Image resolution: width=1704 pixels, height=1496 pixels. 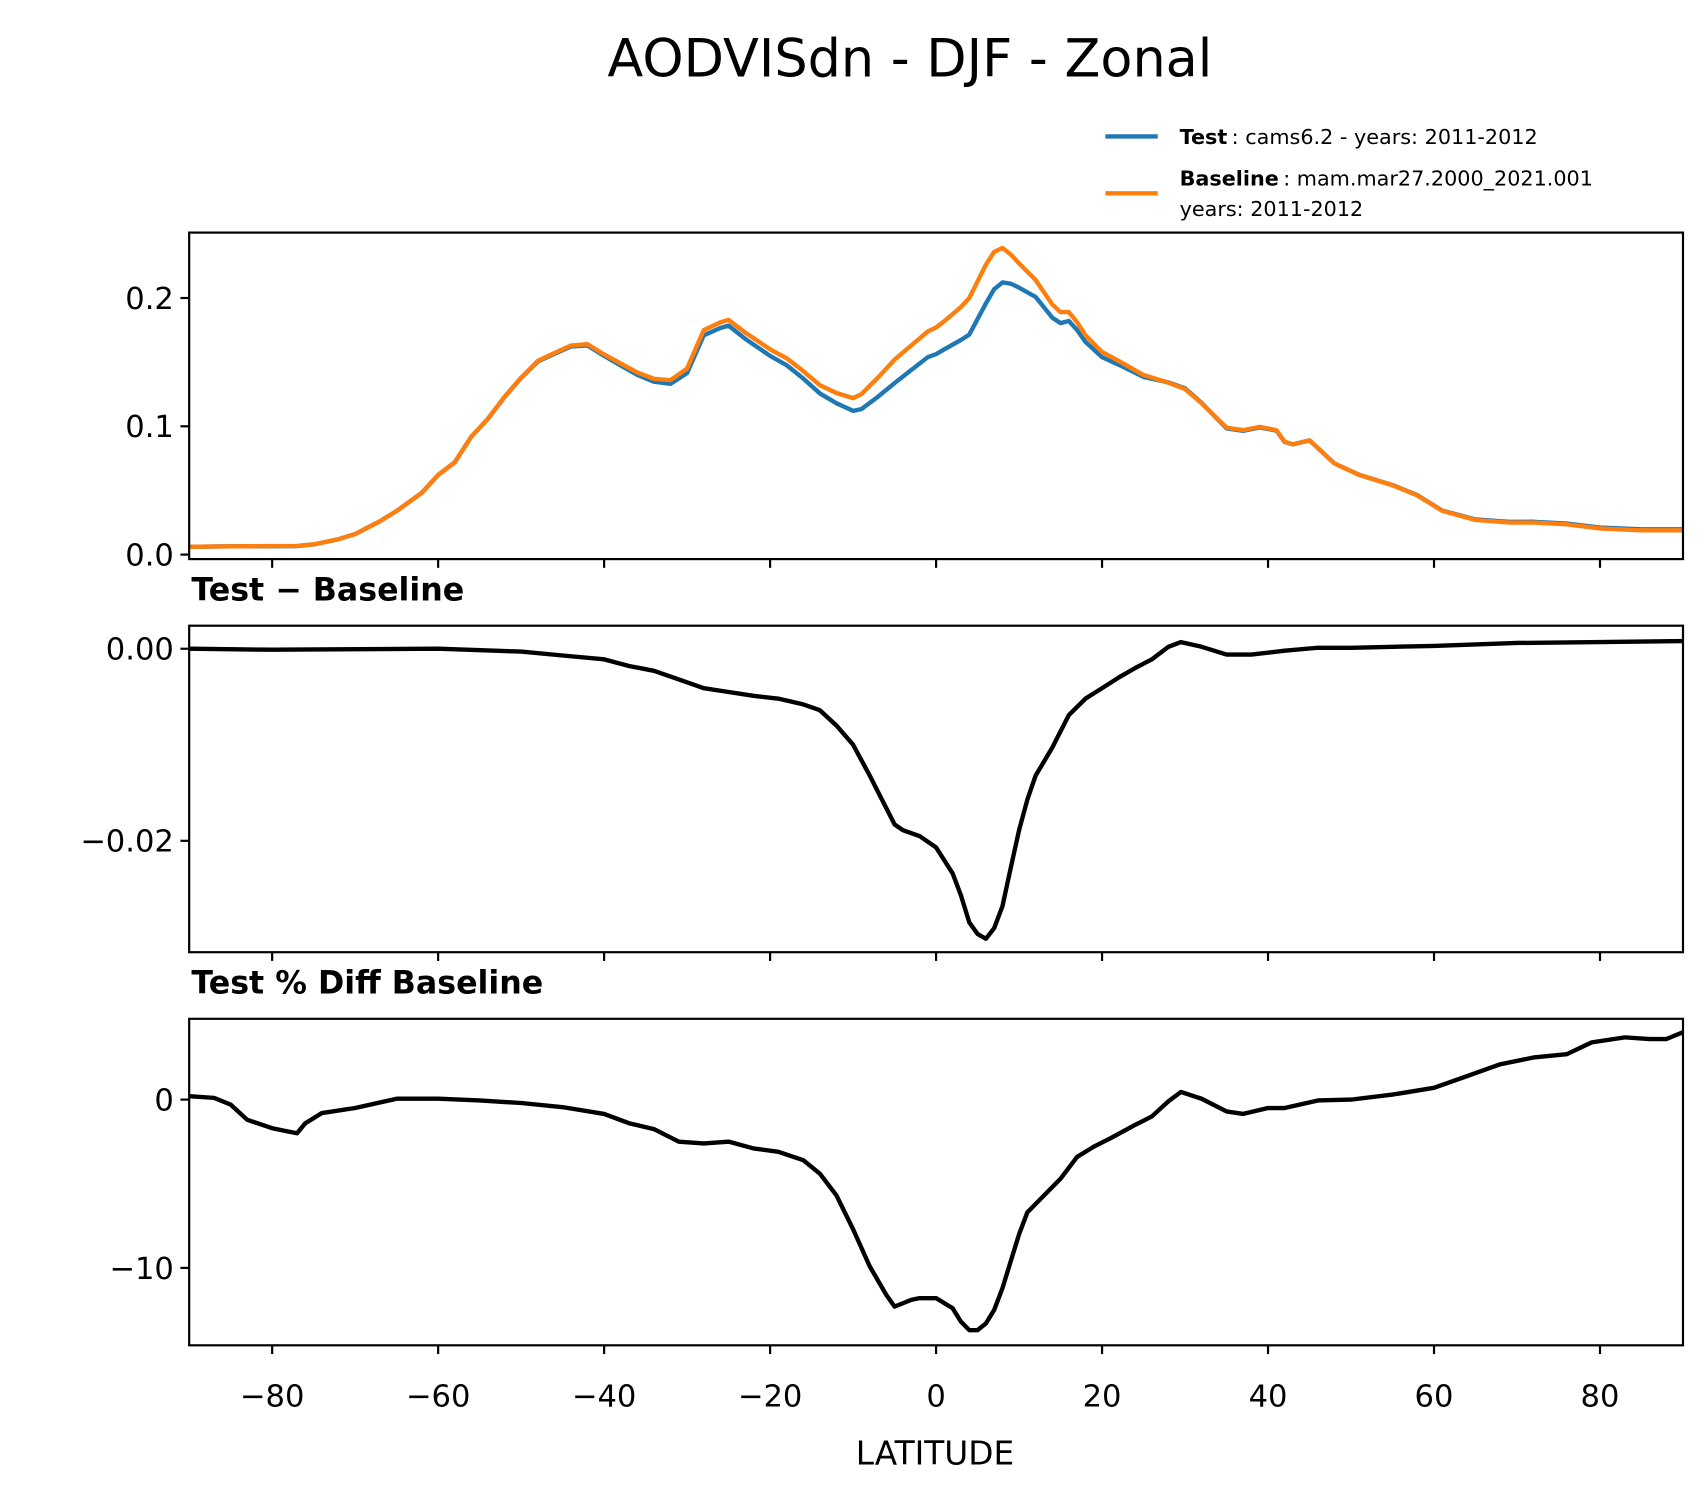 What do you see at coordinates (149, 556) in the screenshot?
I see `y-tick-label: 0.0` at bounding box center [149, 556].